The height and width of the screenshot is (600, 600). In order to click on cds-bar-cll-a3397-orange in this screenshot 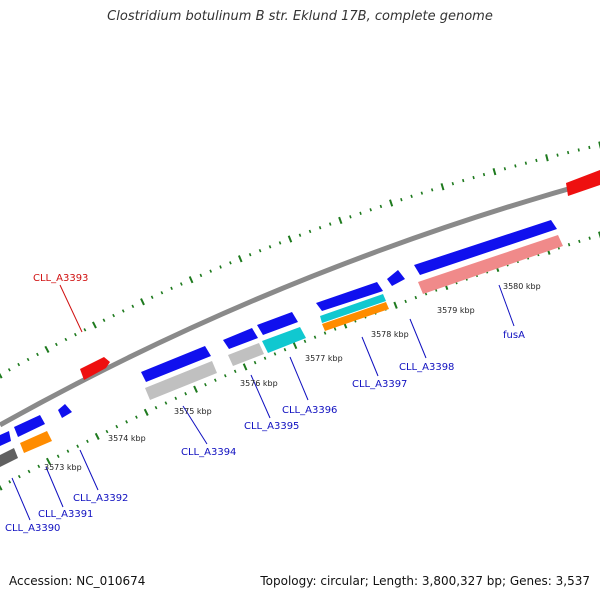, I will do `click(355, 316)`.